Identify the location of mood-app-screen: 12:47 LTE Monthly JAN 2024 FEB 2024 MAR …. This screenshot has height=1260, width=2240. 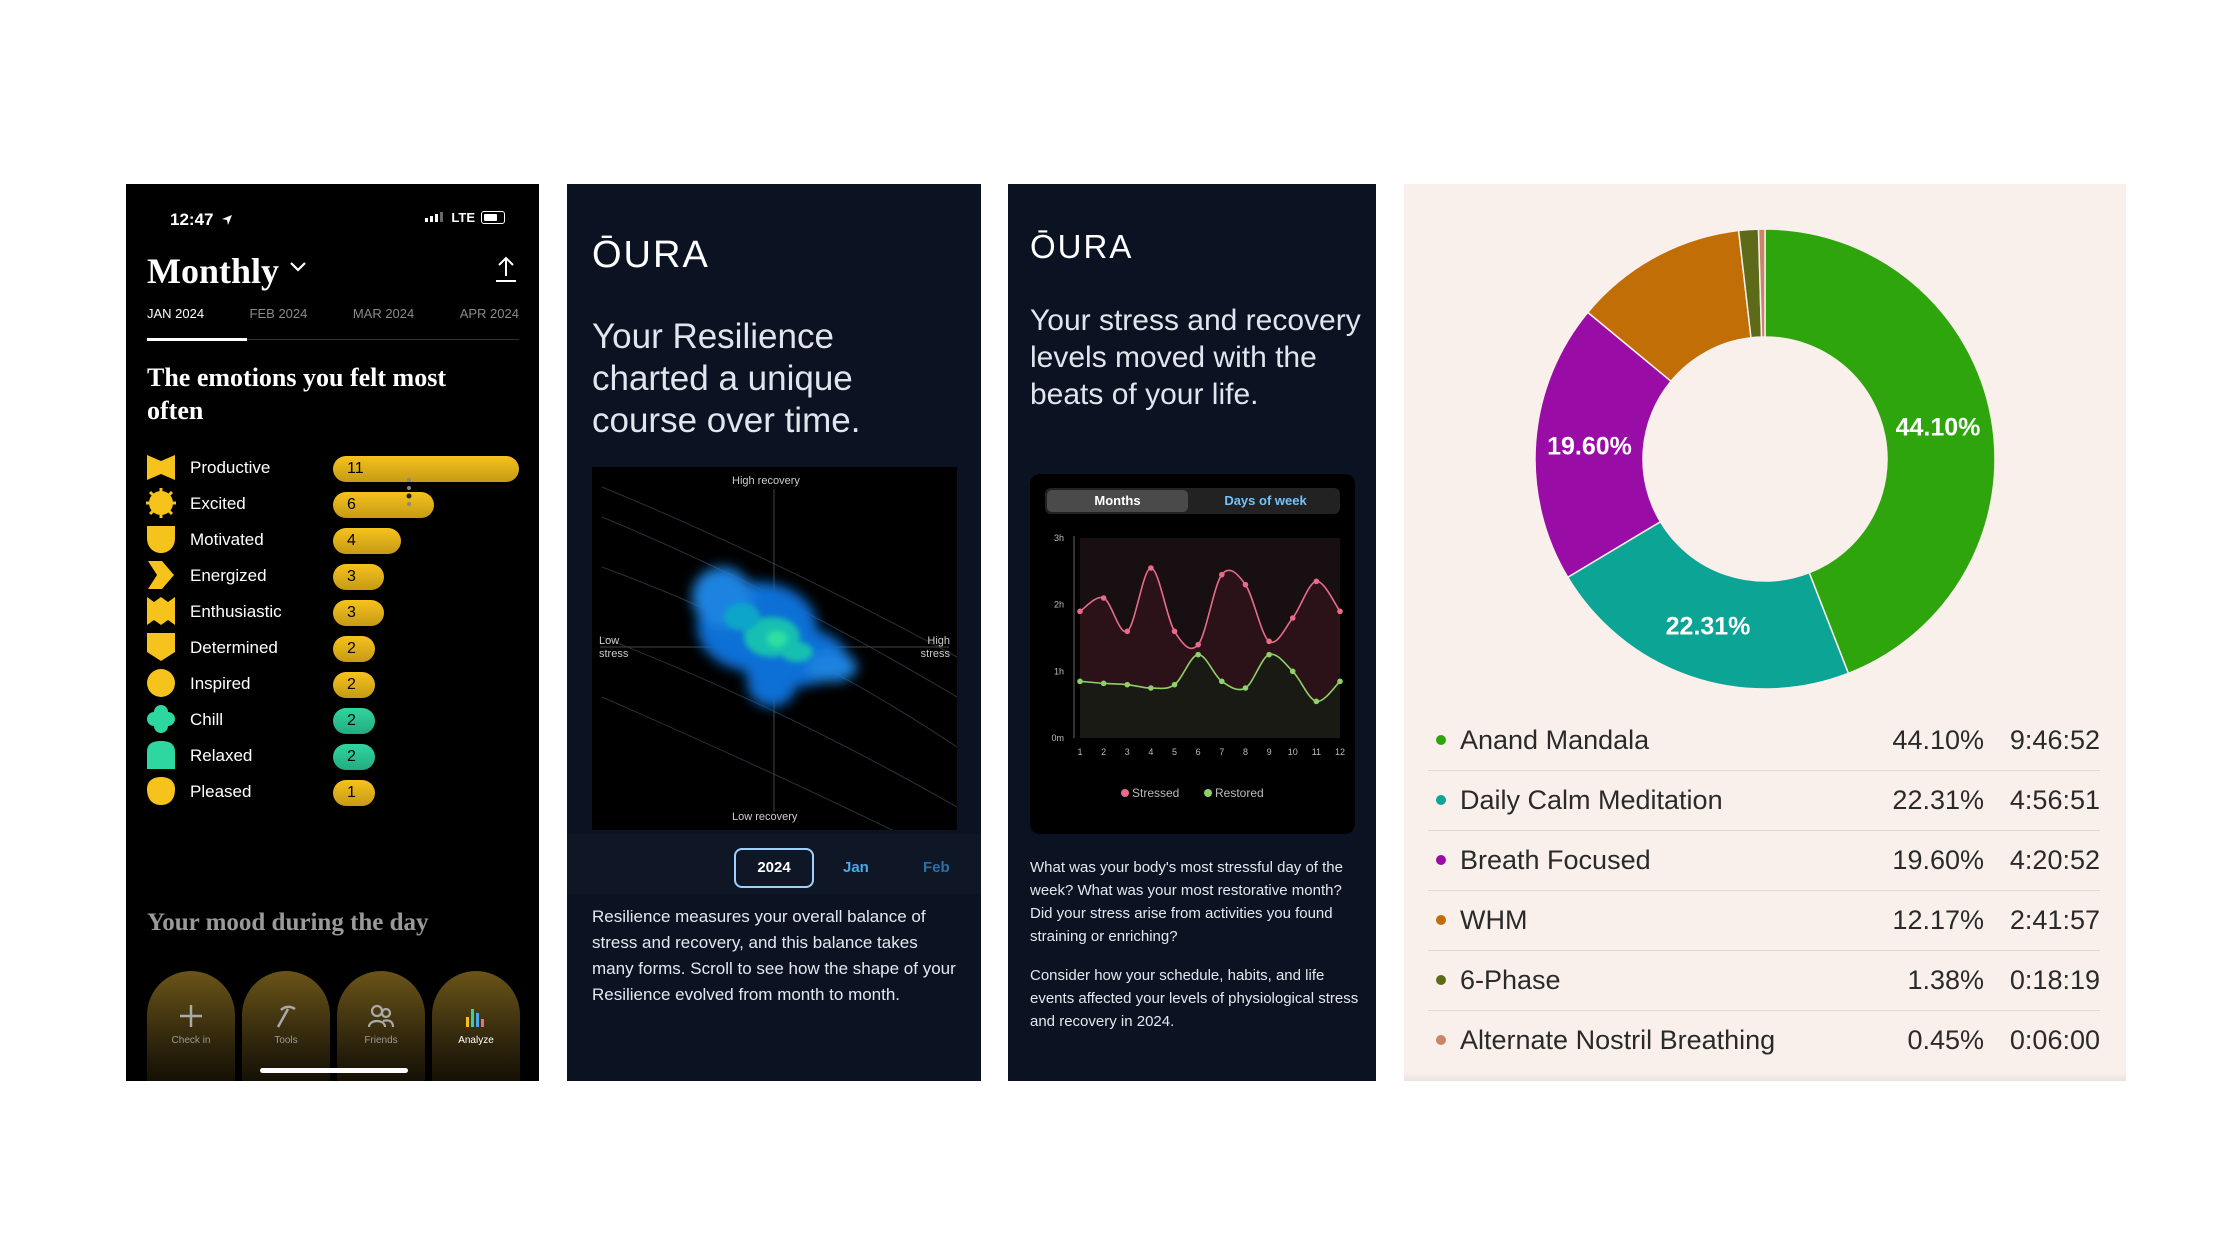
(332, 632).